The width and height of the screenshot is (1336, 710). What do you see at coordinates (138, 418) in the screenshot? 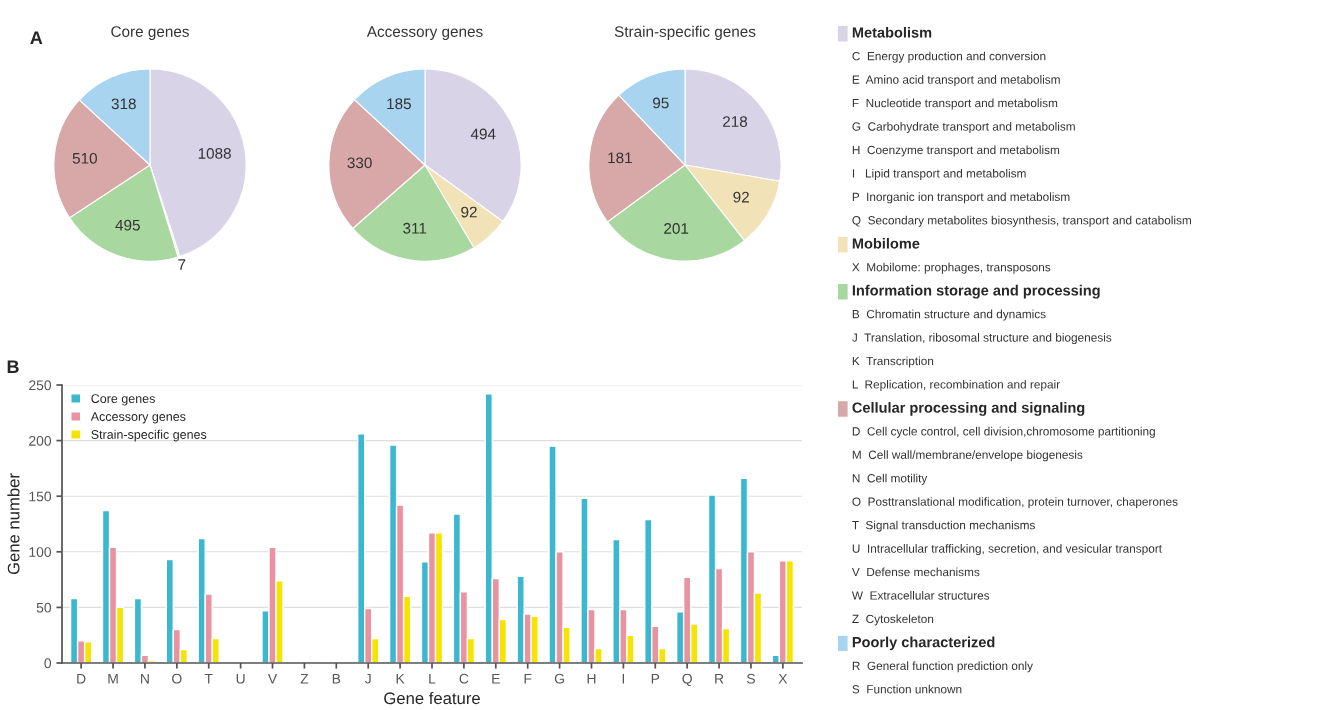
I see `legend-label: Accessory genes` at bounding box center [138, 418].